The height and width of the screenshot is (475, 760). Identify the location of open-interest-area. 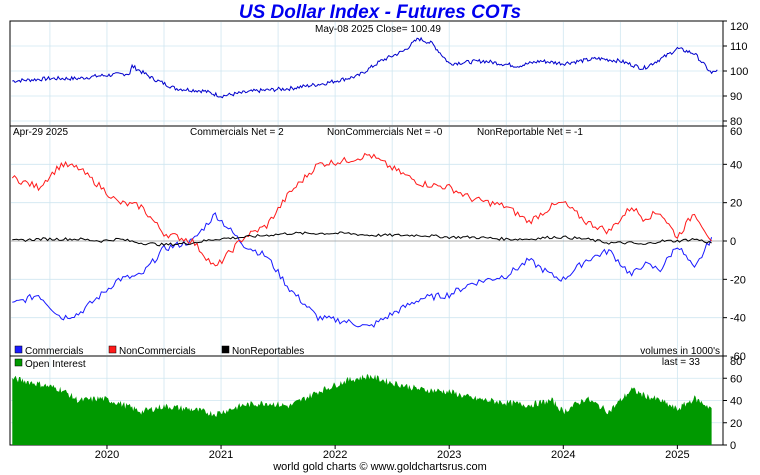
(362, 409).